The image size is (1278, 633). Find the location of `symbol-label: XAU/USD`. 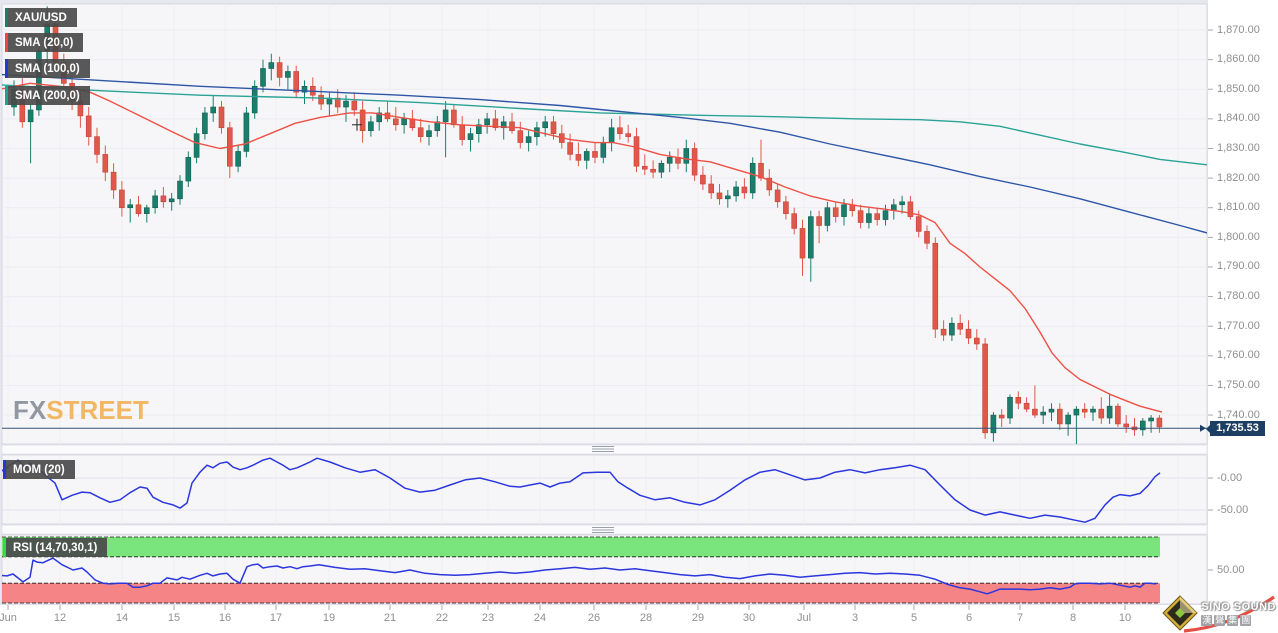

symbol-label: XAU/USD is located at coordinates (41, 17).